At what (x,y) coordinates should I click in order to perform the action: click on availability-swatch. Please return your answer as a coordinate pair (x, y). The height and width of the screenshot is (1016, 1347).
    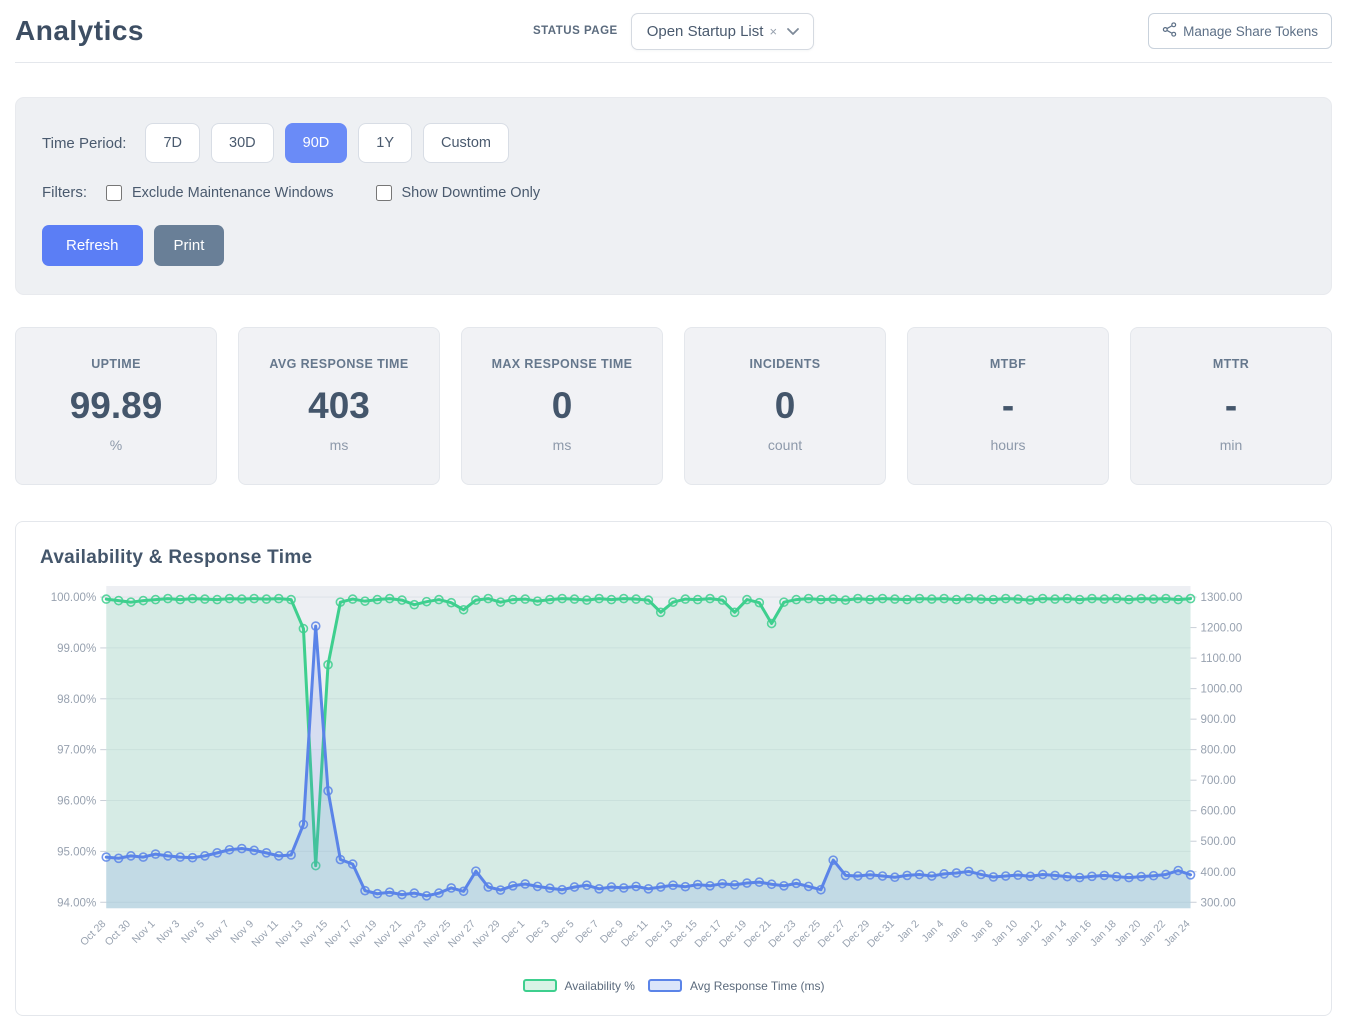
    Looking at the image, I should click on (539, 986).